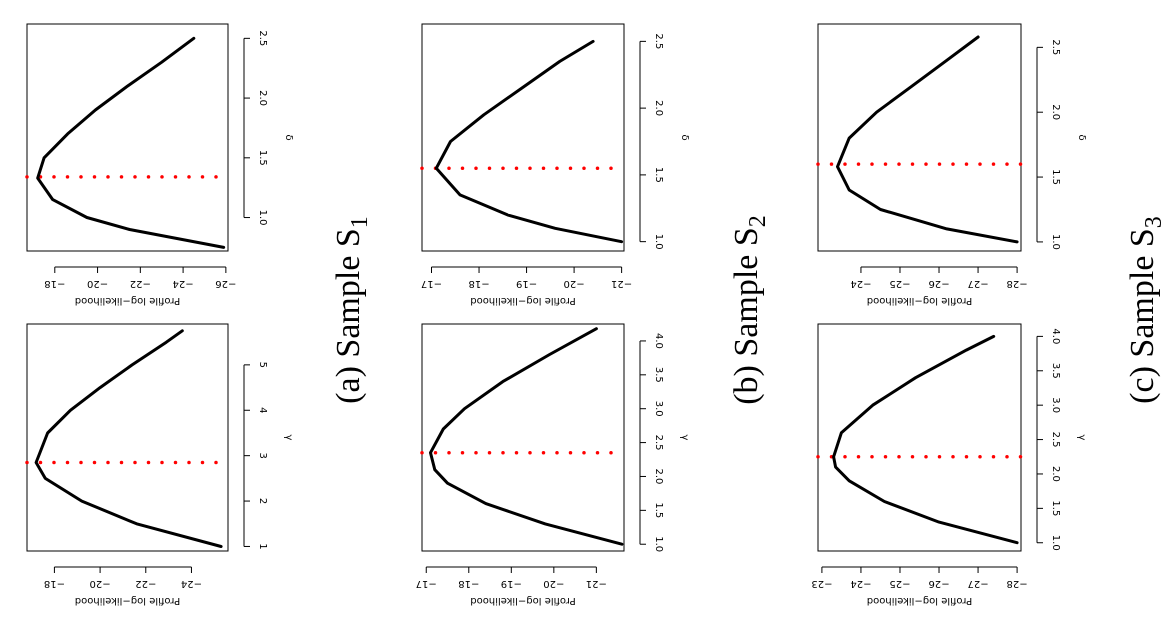 The width and height of the screenshot is (1170, 617). I want to click on x-tick-label: 2, so click(262, 501).